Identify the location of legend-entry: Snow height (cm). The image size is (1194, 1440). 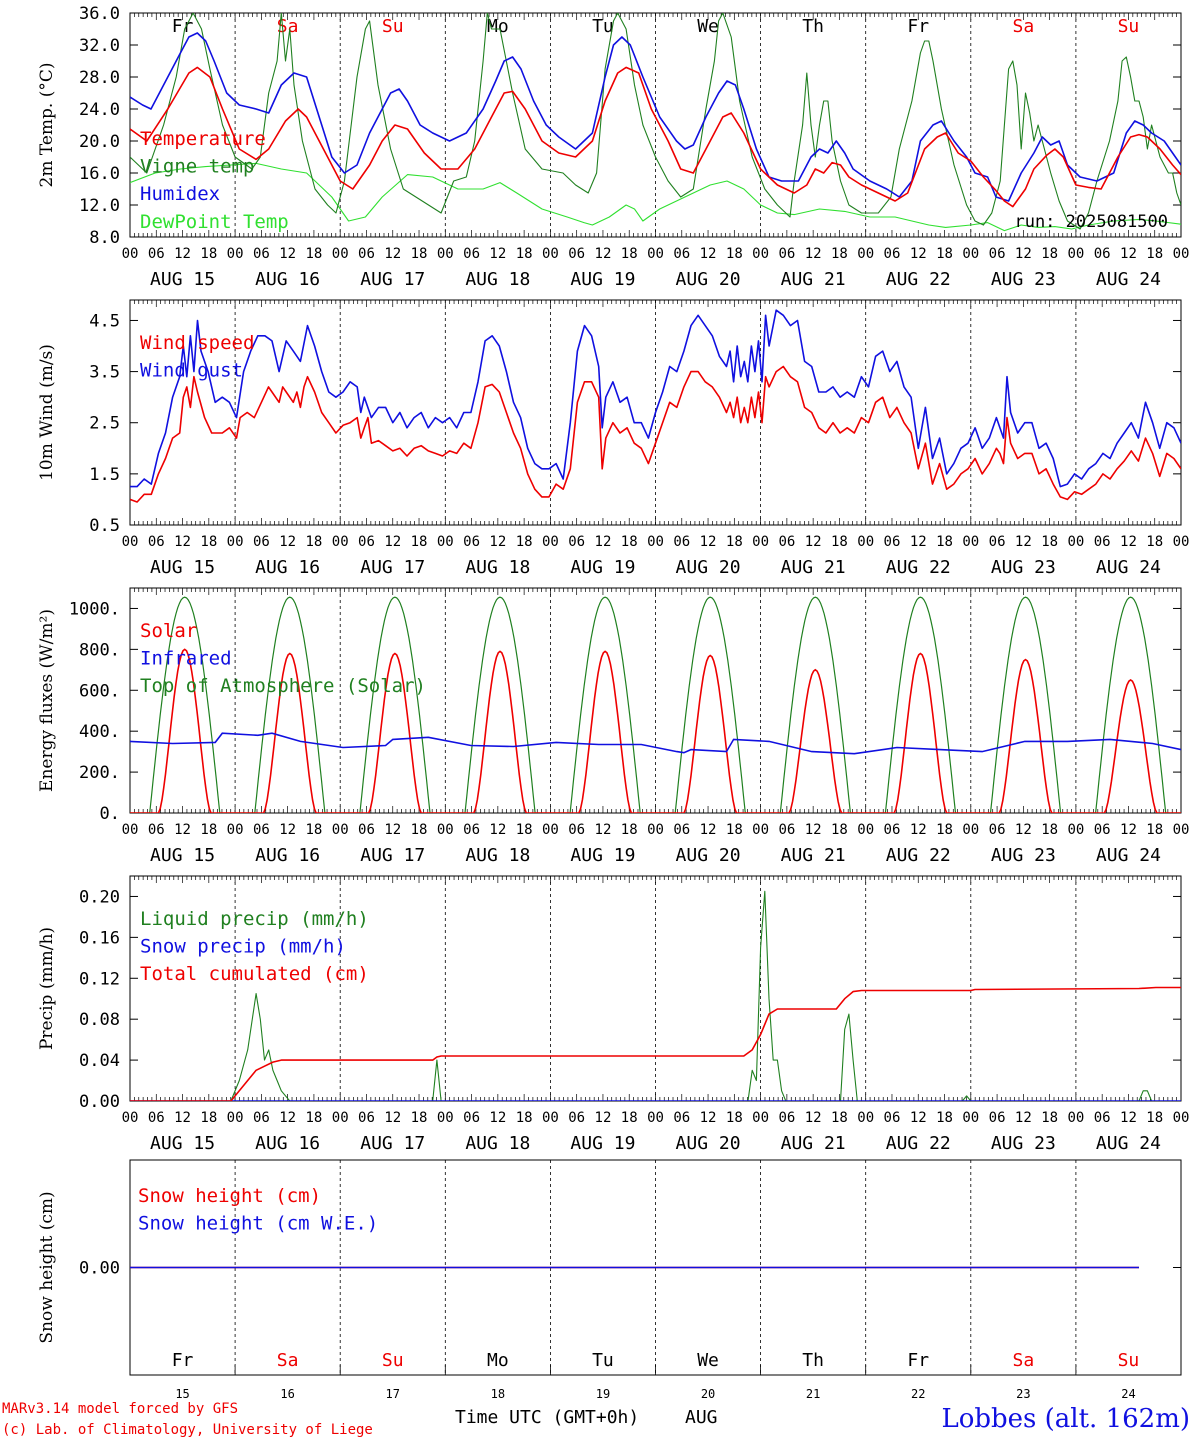
(229, 1196).